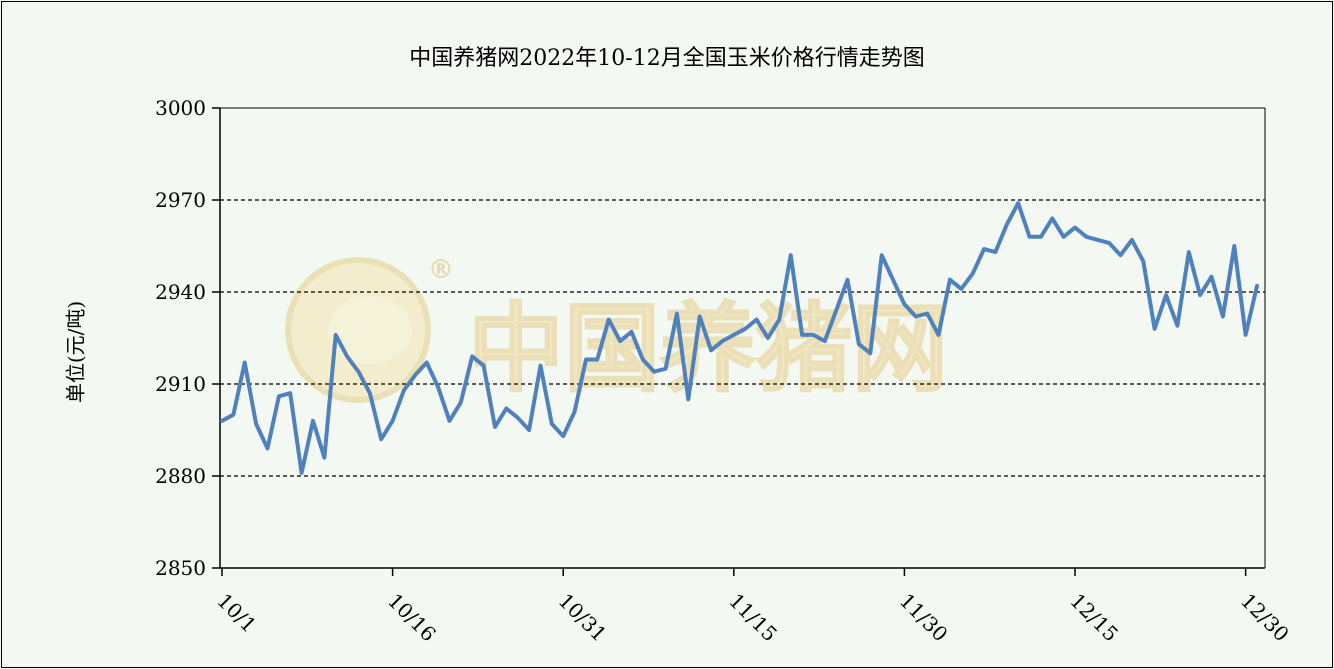  I want to click on pig-logo-icon, so click(358, 330).